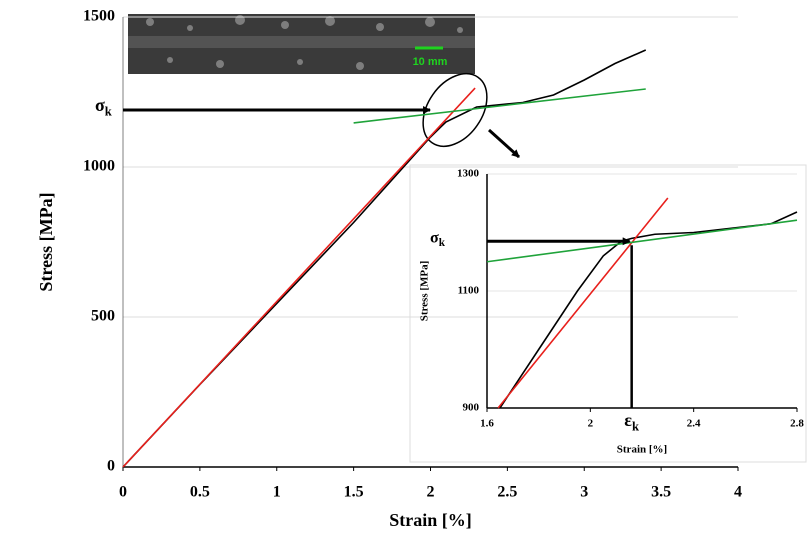 The width and height of the screenshot is (807, 542). What do you see at coordinates (200, 492) in the screenshot?
I see `x-tick-label: 0.5` at bounding box center [200, 492].